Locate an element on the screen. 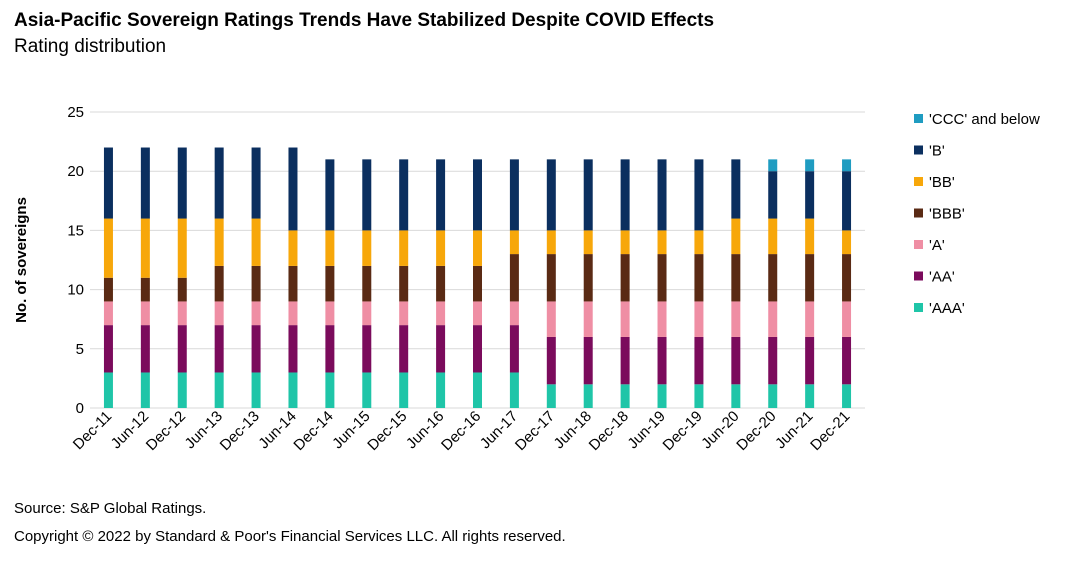  legend-label: 'BBB' is located at coordinates (947, 214).